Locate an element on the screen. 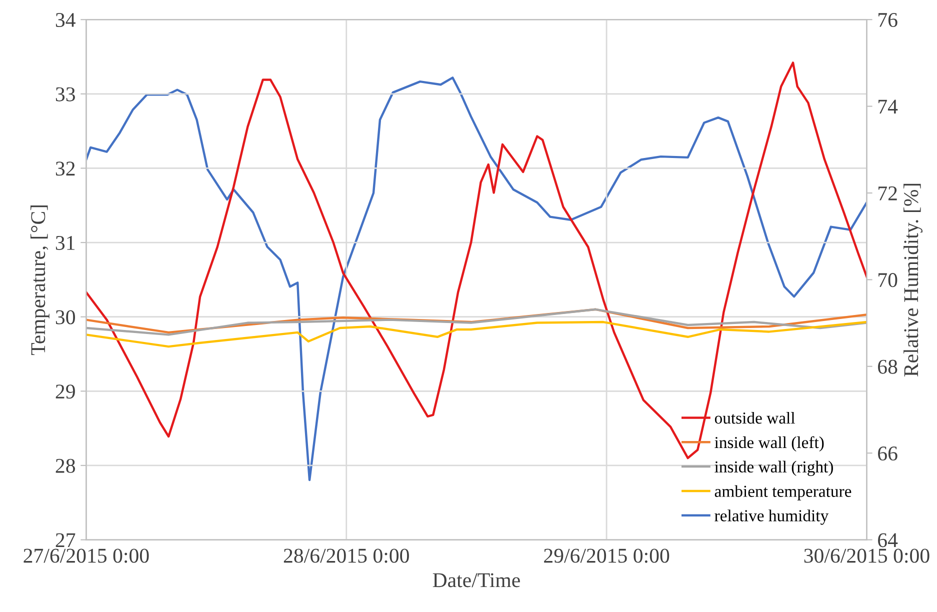 Image resolution: width=937 pixels, height=612 pixels. y2-tick-label: 64 is located at coordinates (888, 540).